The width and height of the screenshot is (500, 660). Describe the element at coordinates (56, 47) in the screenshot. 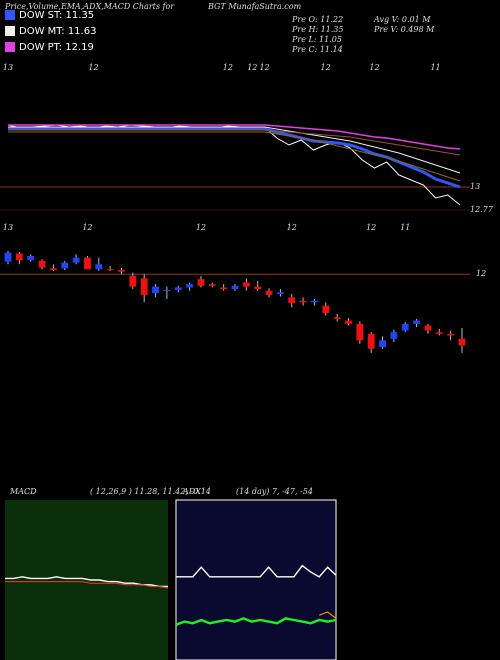

I see `legend-label: DOW PT: 12.19` at that location.